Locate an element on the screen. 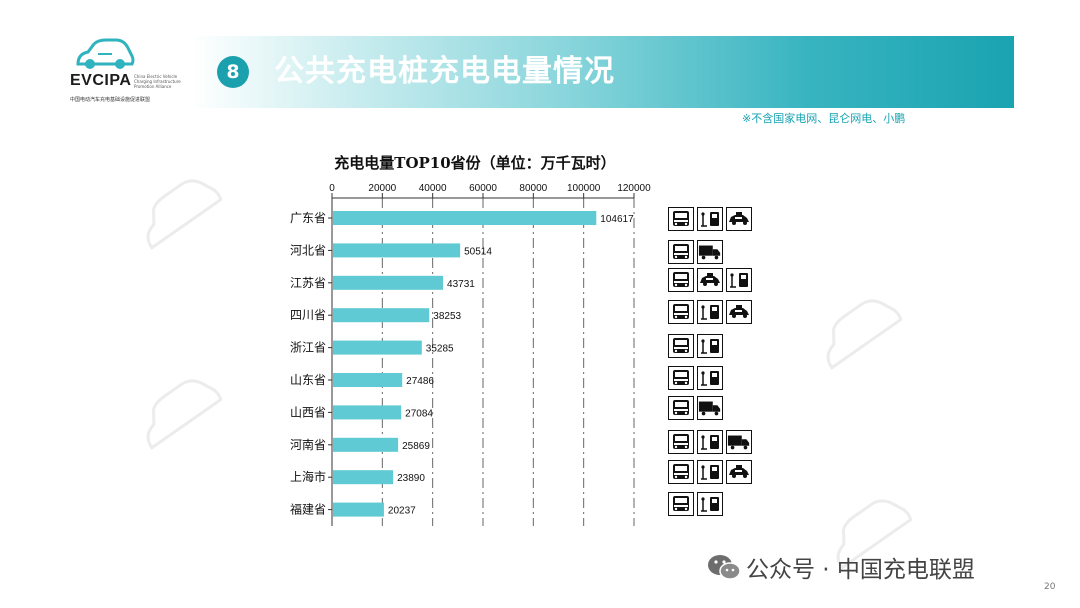 This screenshot has width=1080, height=608. category-label: 四川省 is located at coordinates (308, 315).